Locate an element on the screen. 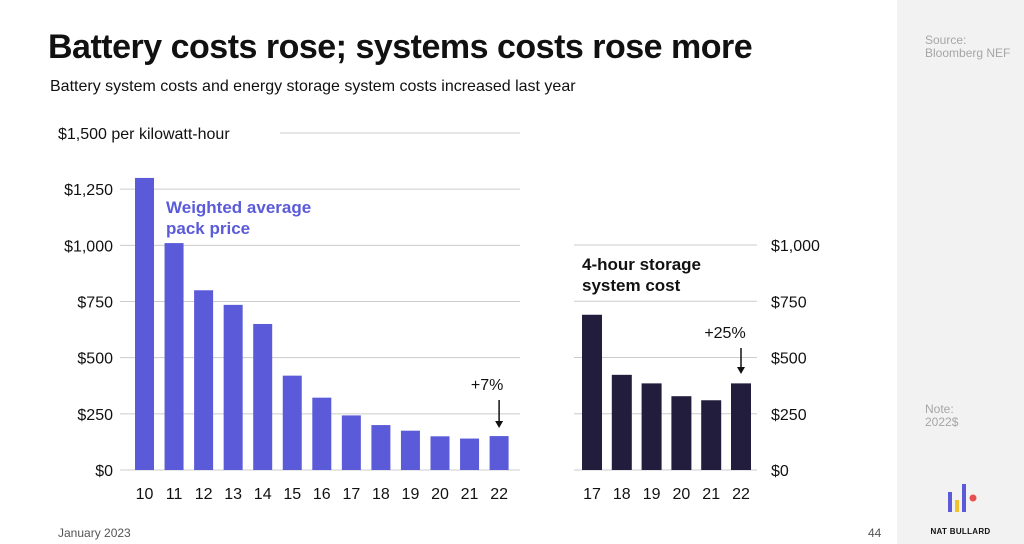 Image resolution: width=1024 pixels, height=544 pixels. source-name: Bloomberg NEF is located at coordinates (968, 53).